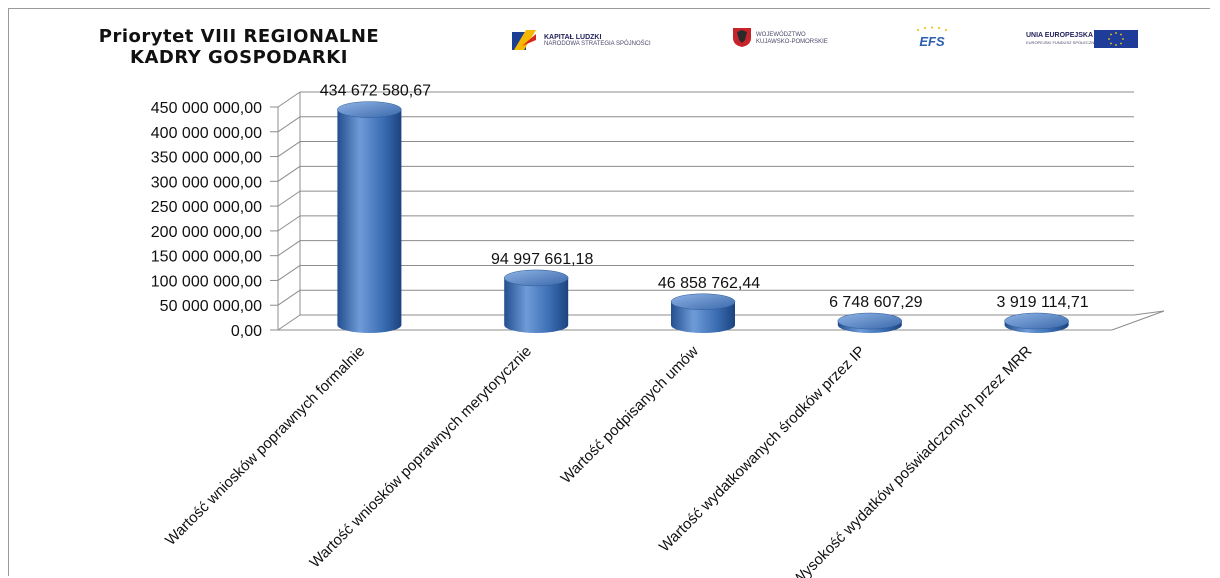  What do you see at coordinates (542, 259) in the screenshot?
I see `data-label: 94 997 661,18` at bounding box center [542, 259].